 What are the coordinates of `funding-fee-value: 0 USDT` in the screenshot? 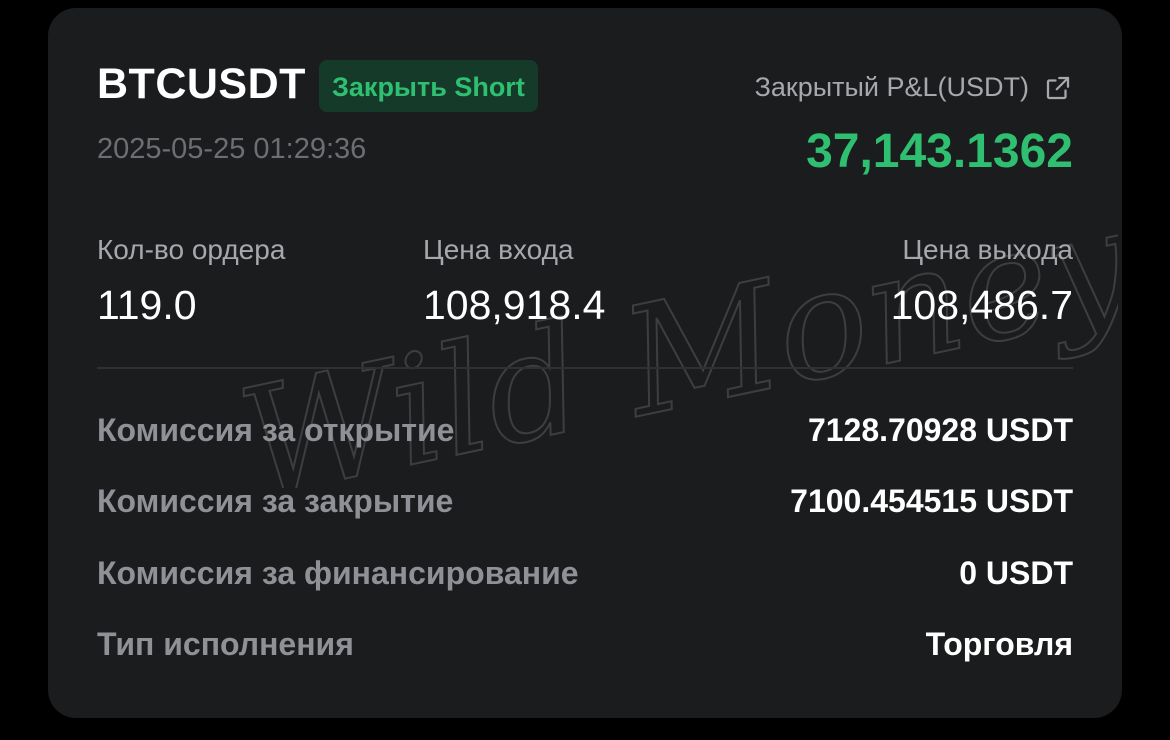 It's located at (1016, 572).